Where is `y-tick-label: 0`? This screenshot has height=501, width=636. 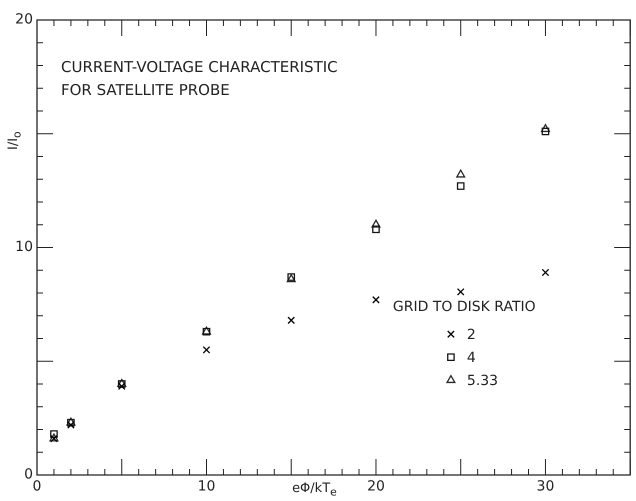
y-tick-label: 0 is located at coordinates (28, 474).